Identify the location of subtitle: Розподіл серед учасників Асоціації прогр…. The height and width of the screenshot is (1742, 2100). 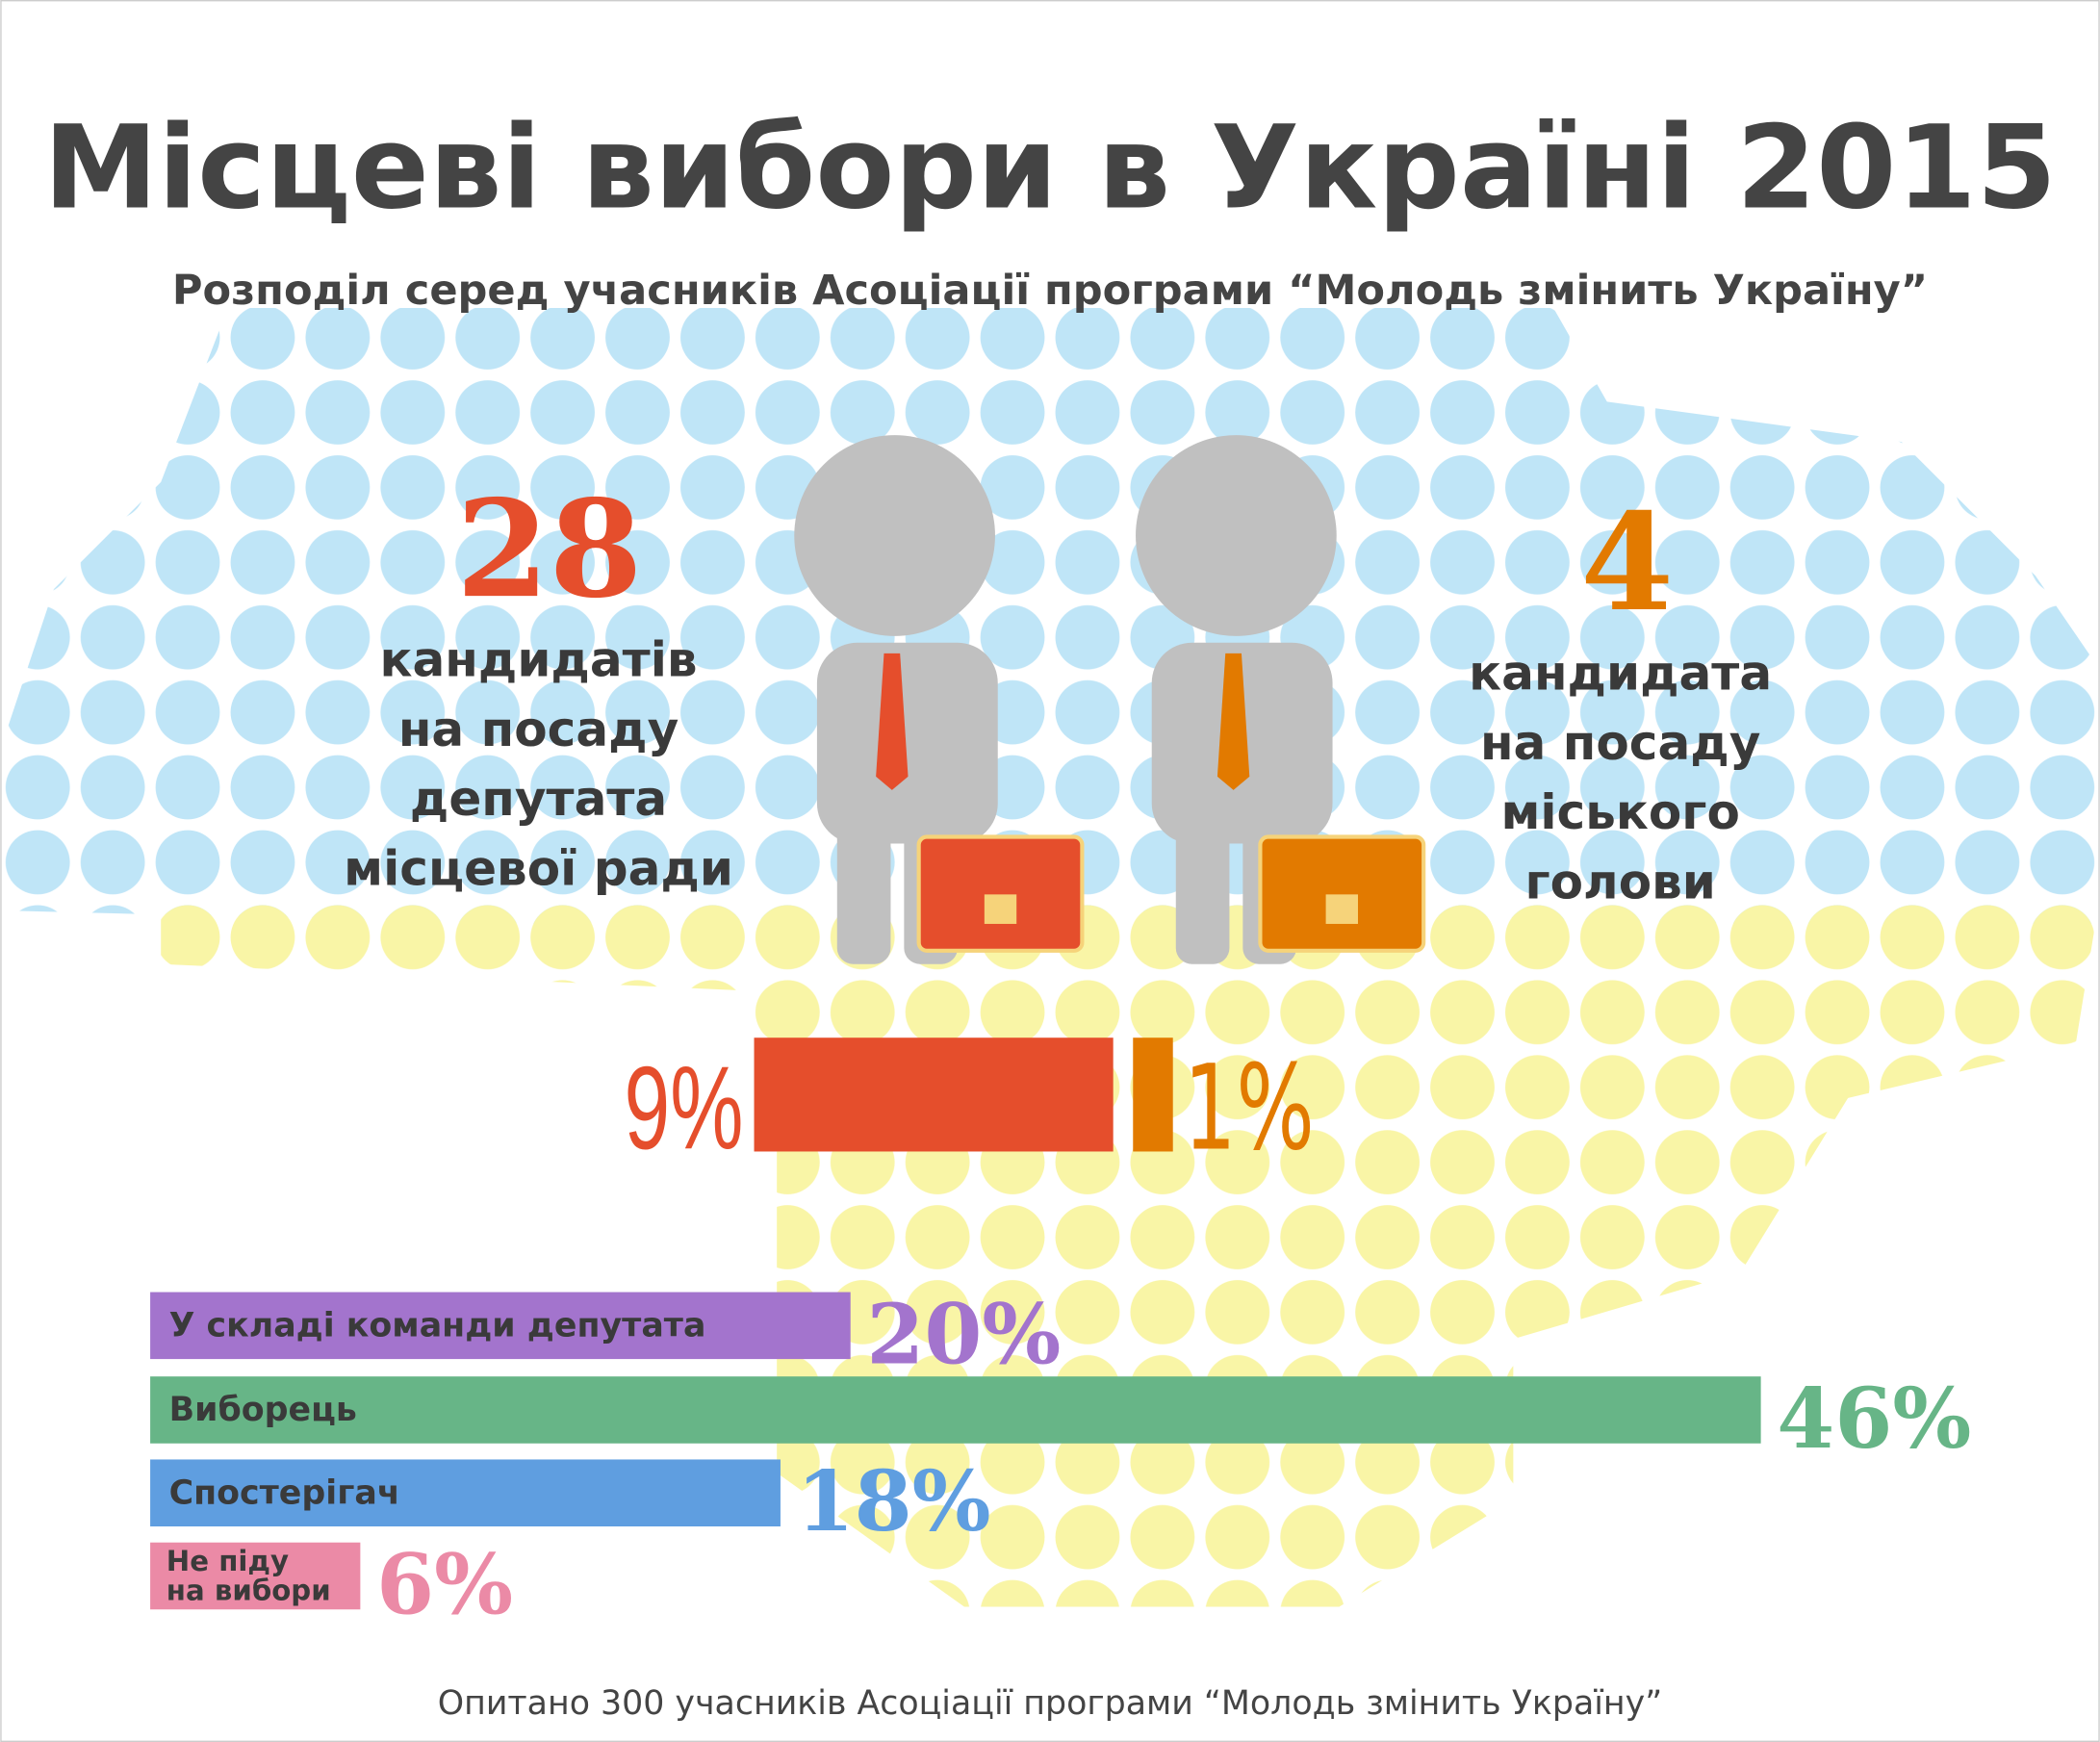
(1050, 291).